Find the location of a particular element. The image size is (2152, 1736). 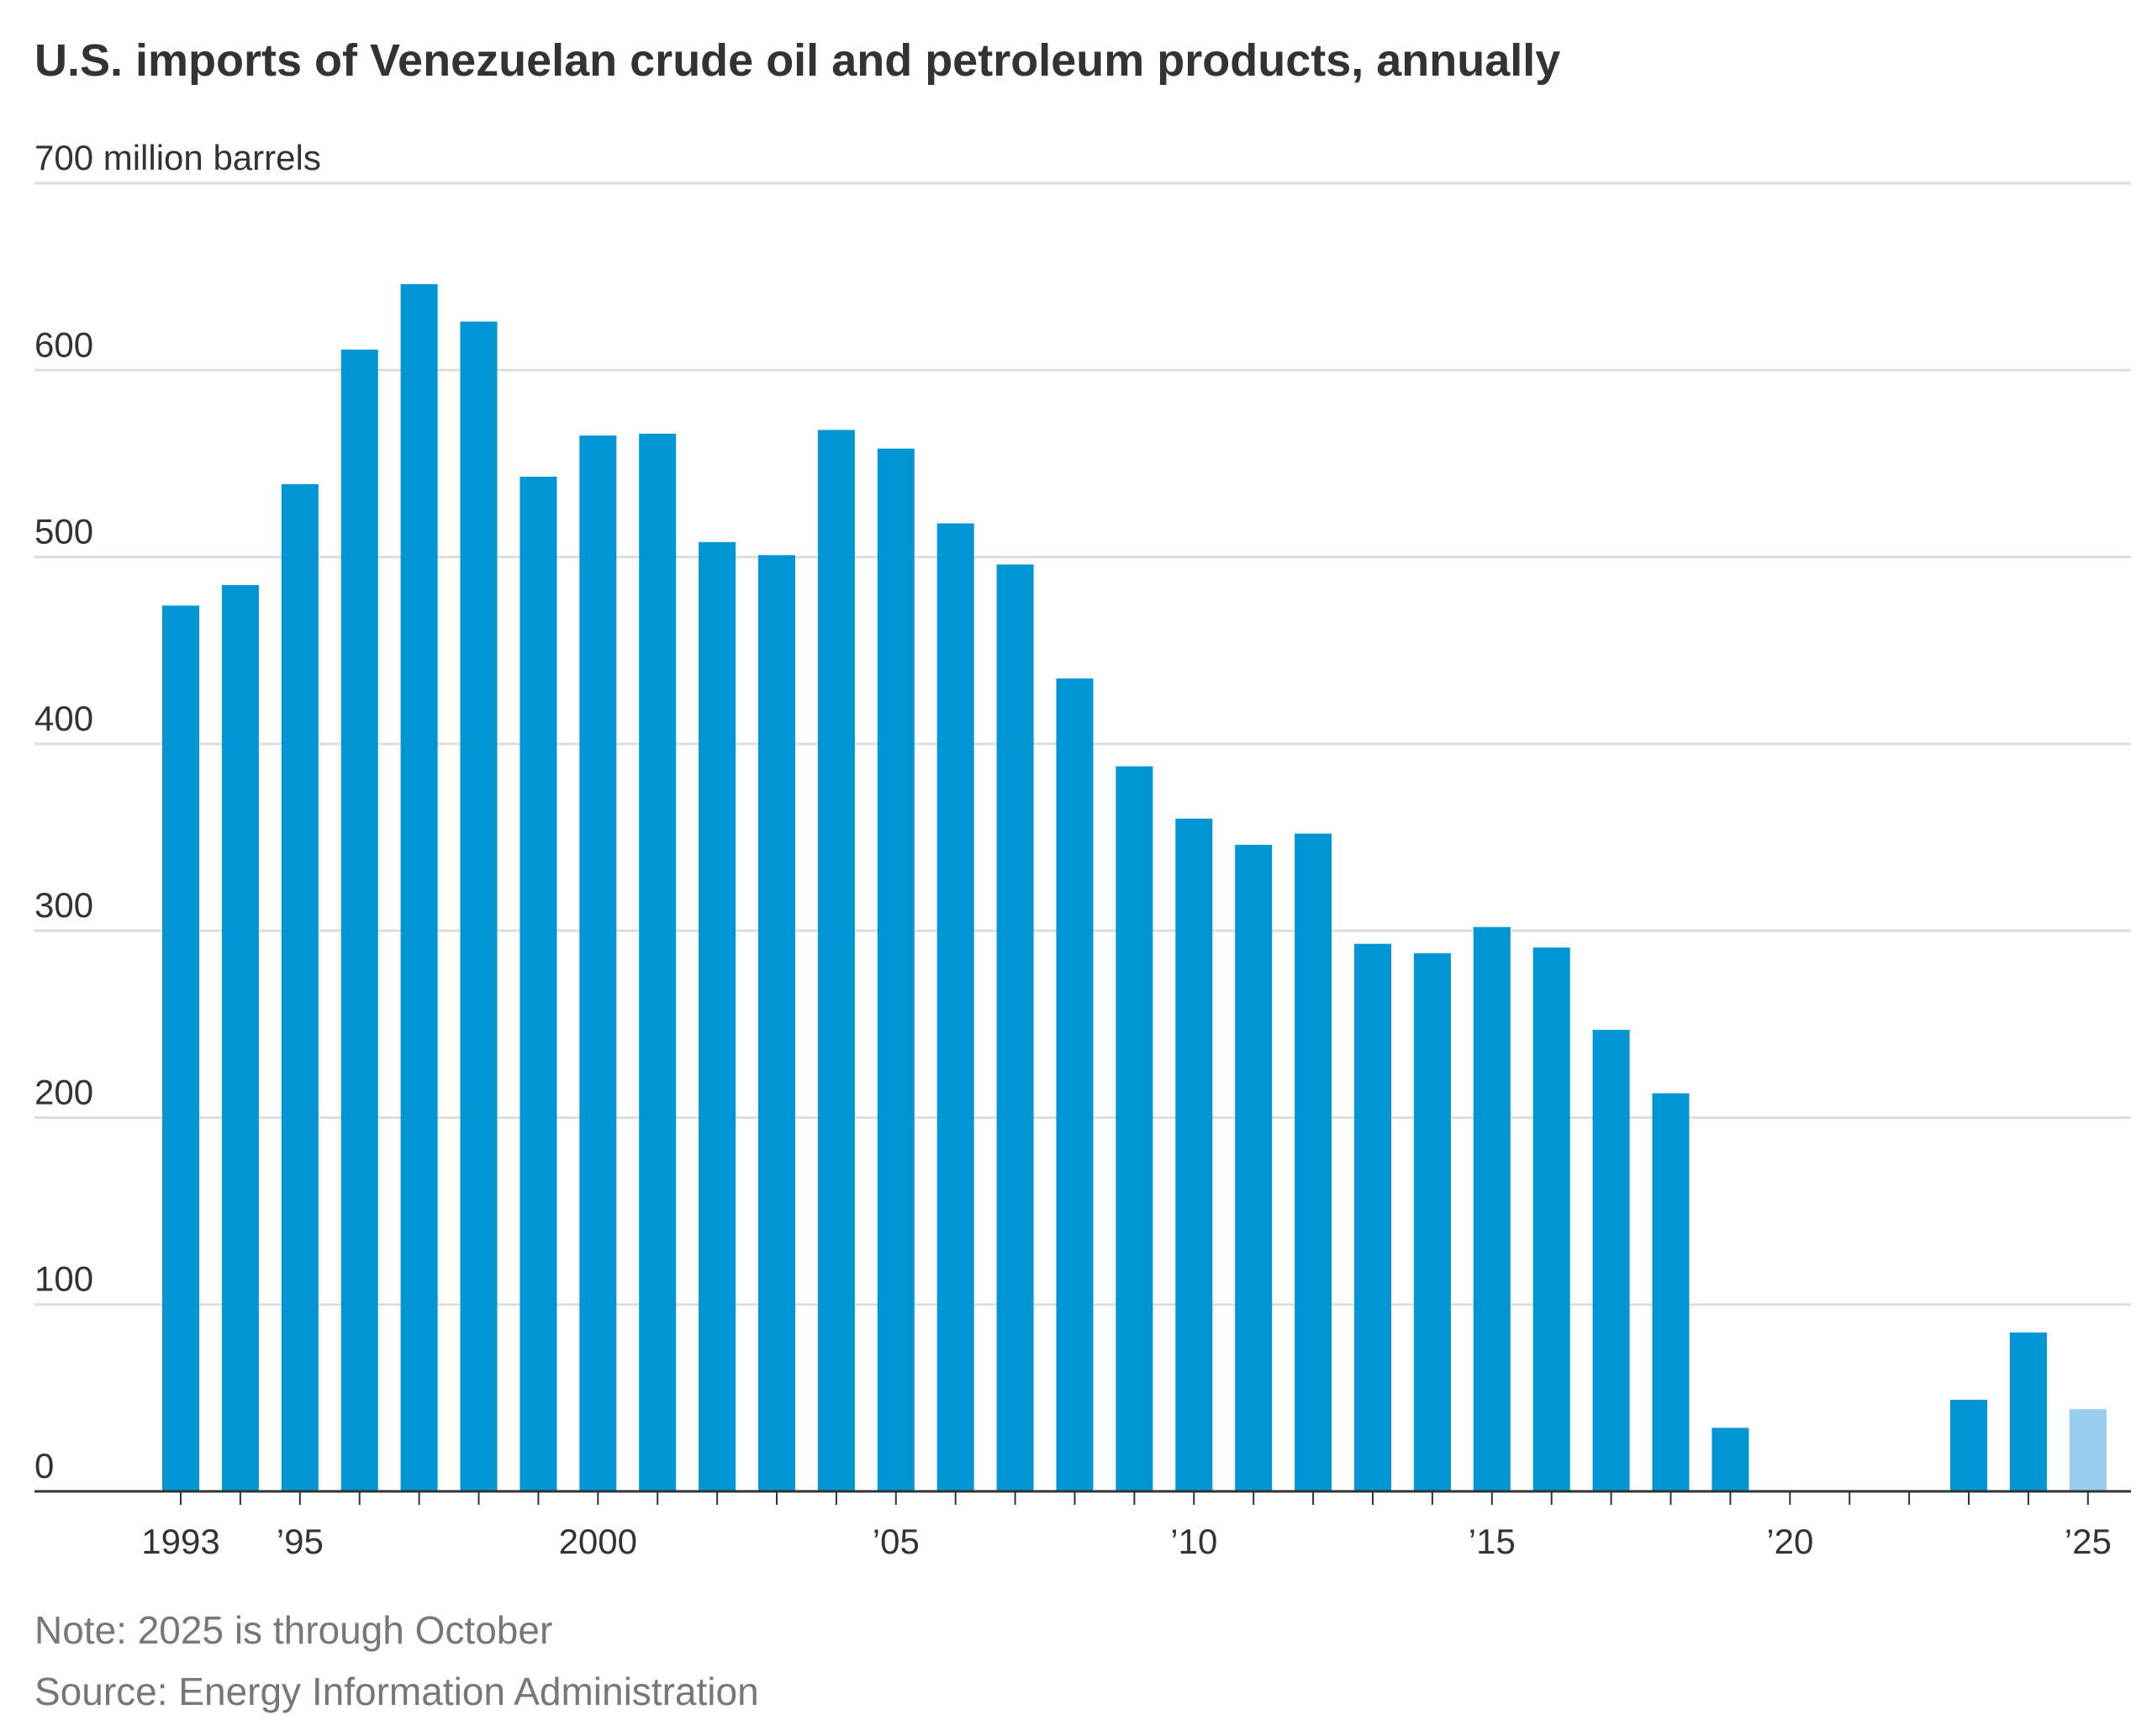

y-tick-label: 100 is located at coordinates (63, 1279).